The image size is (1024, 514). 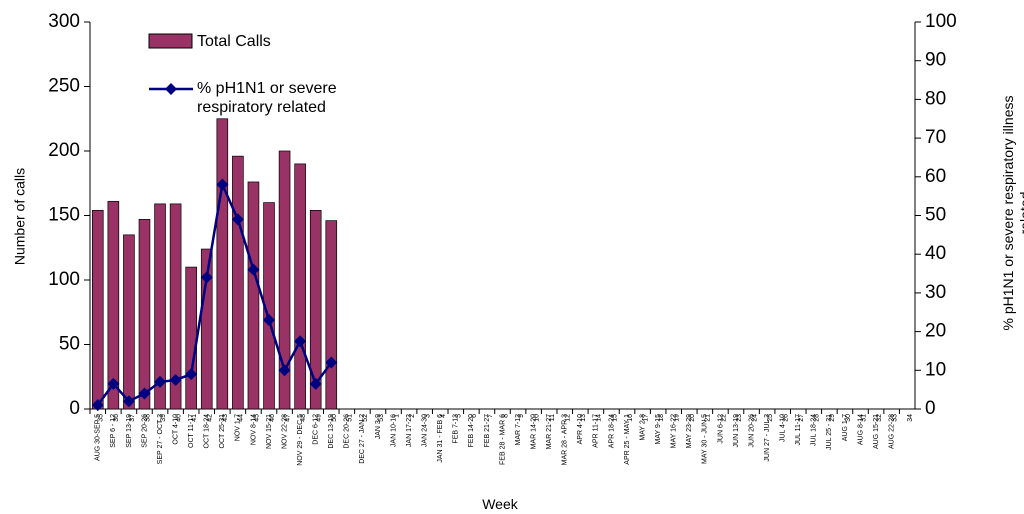 What do you see at coordinates (708, 418) in the screenshot?
I see `week-number: 21` at bounding box center [708, 418].